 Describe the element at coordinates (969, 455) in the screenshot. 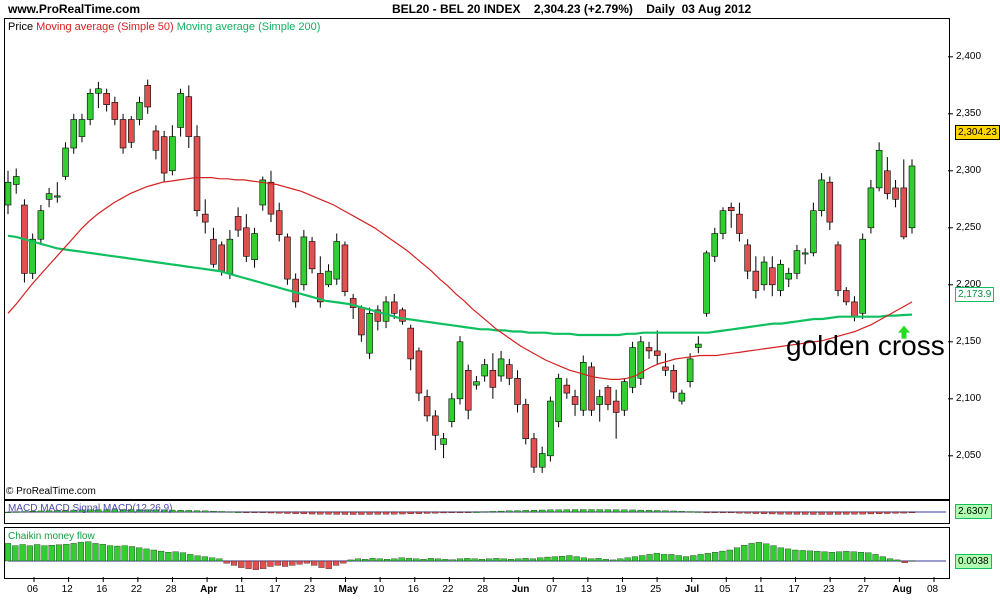

I see `y-tick-label: 2,050` at that location.